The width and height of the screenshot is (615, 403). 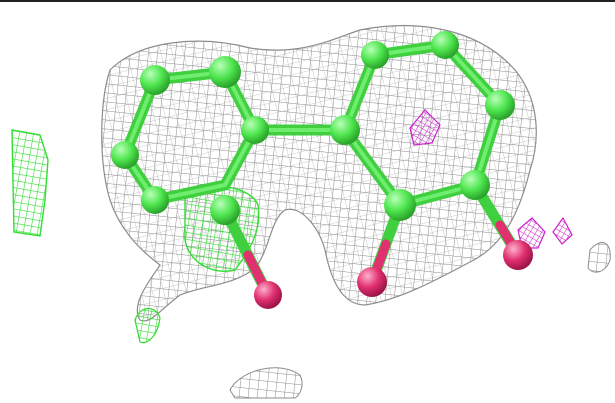 What do you see at coordinates (147, 325) in the screenshot?
I see `green-blob-small` at bounding box center [147, 325].